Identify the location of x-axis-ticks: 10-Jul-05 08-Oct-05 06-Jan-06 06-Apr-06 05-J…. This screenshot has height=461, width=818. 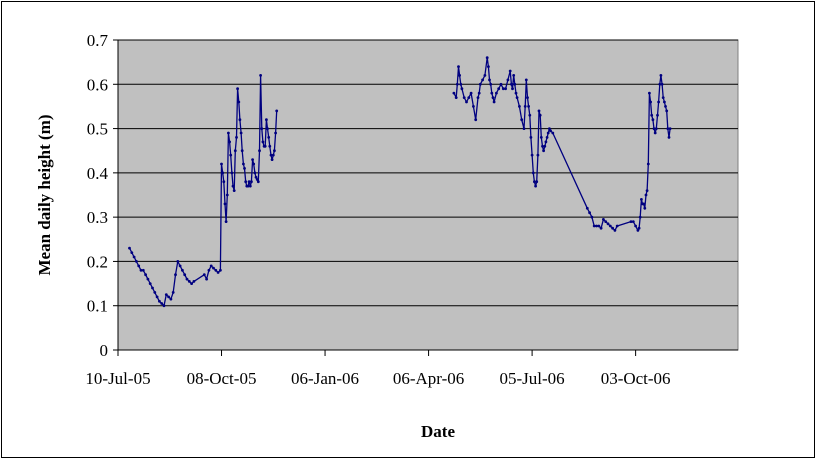
(378, 369).